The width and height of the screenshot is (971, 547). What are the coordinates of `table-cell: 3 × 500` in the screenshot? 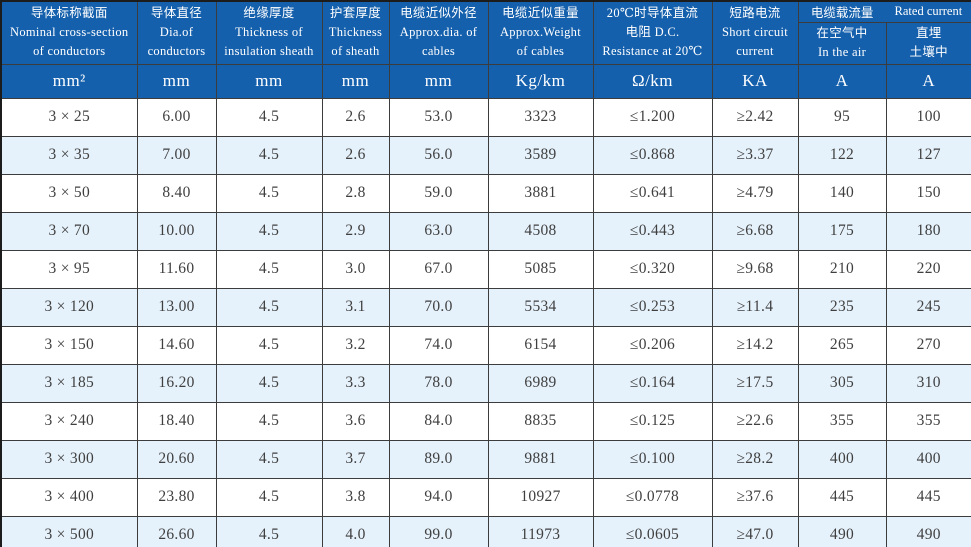 It's located at (69, 531).